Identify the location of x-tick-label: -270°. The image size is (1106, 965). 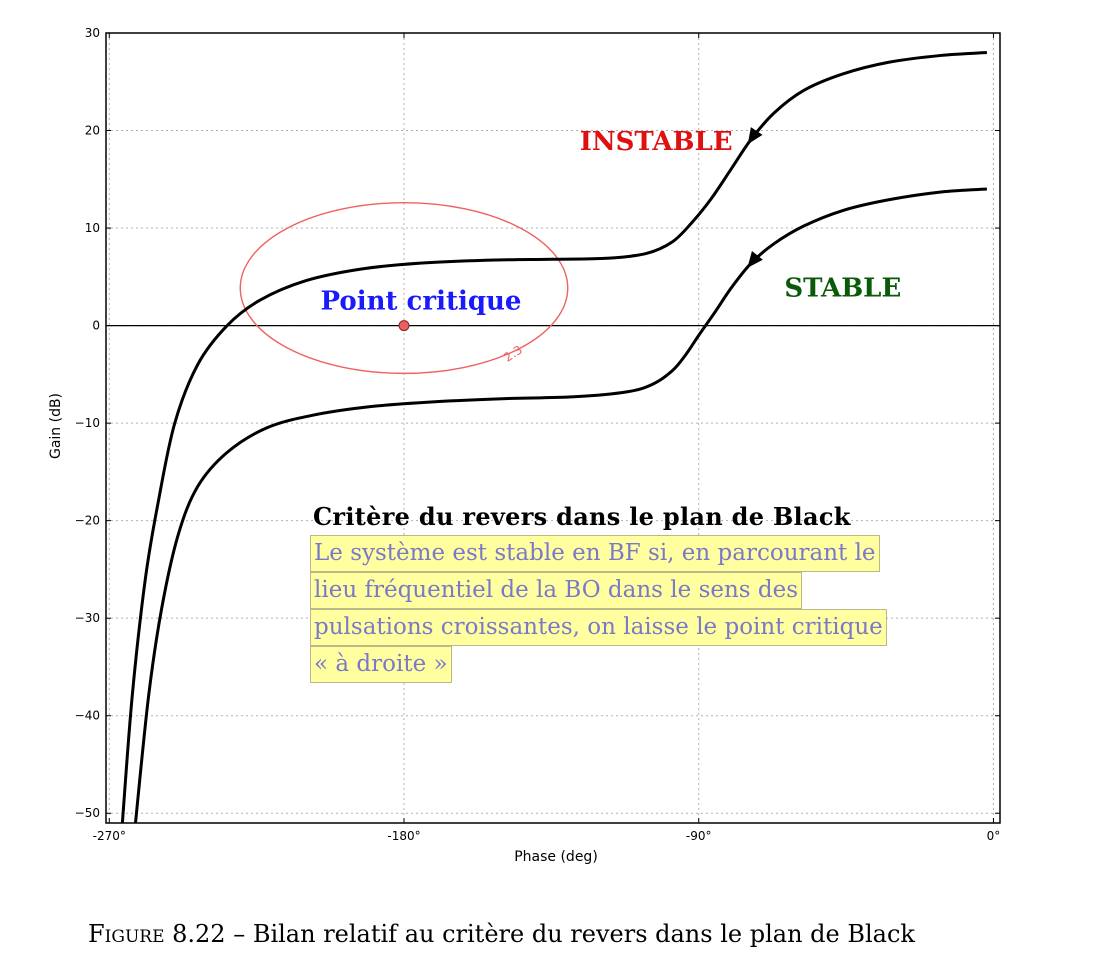
(109, 836).